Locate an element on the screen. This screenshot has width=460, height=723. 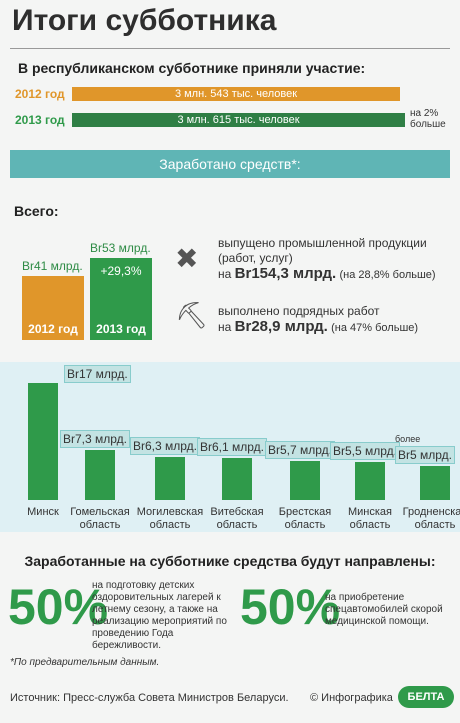
region-value-label: Br17 млрд. is located at coordinates (97, 373).